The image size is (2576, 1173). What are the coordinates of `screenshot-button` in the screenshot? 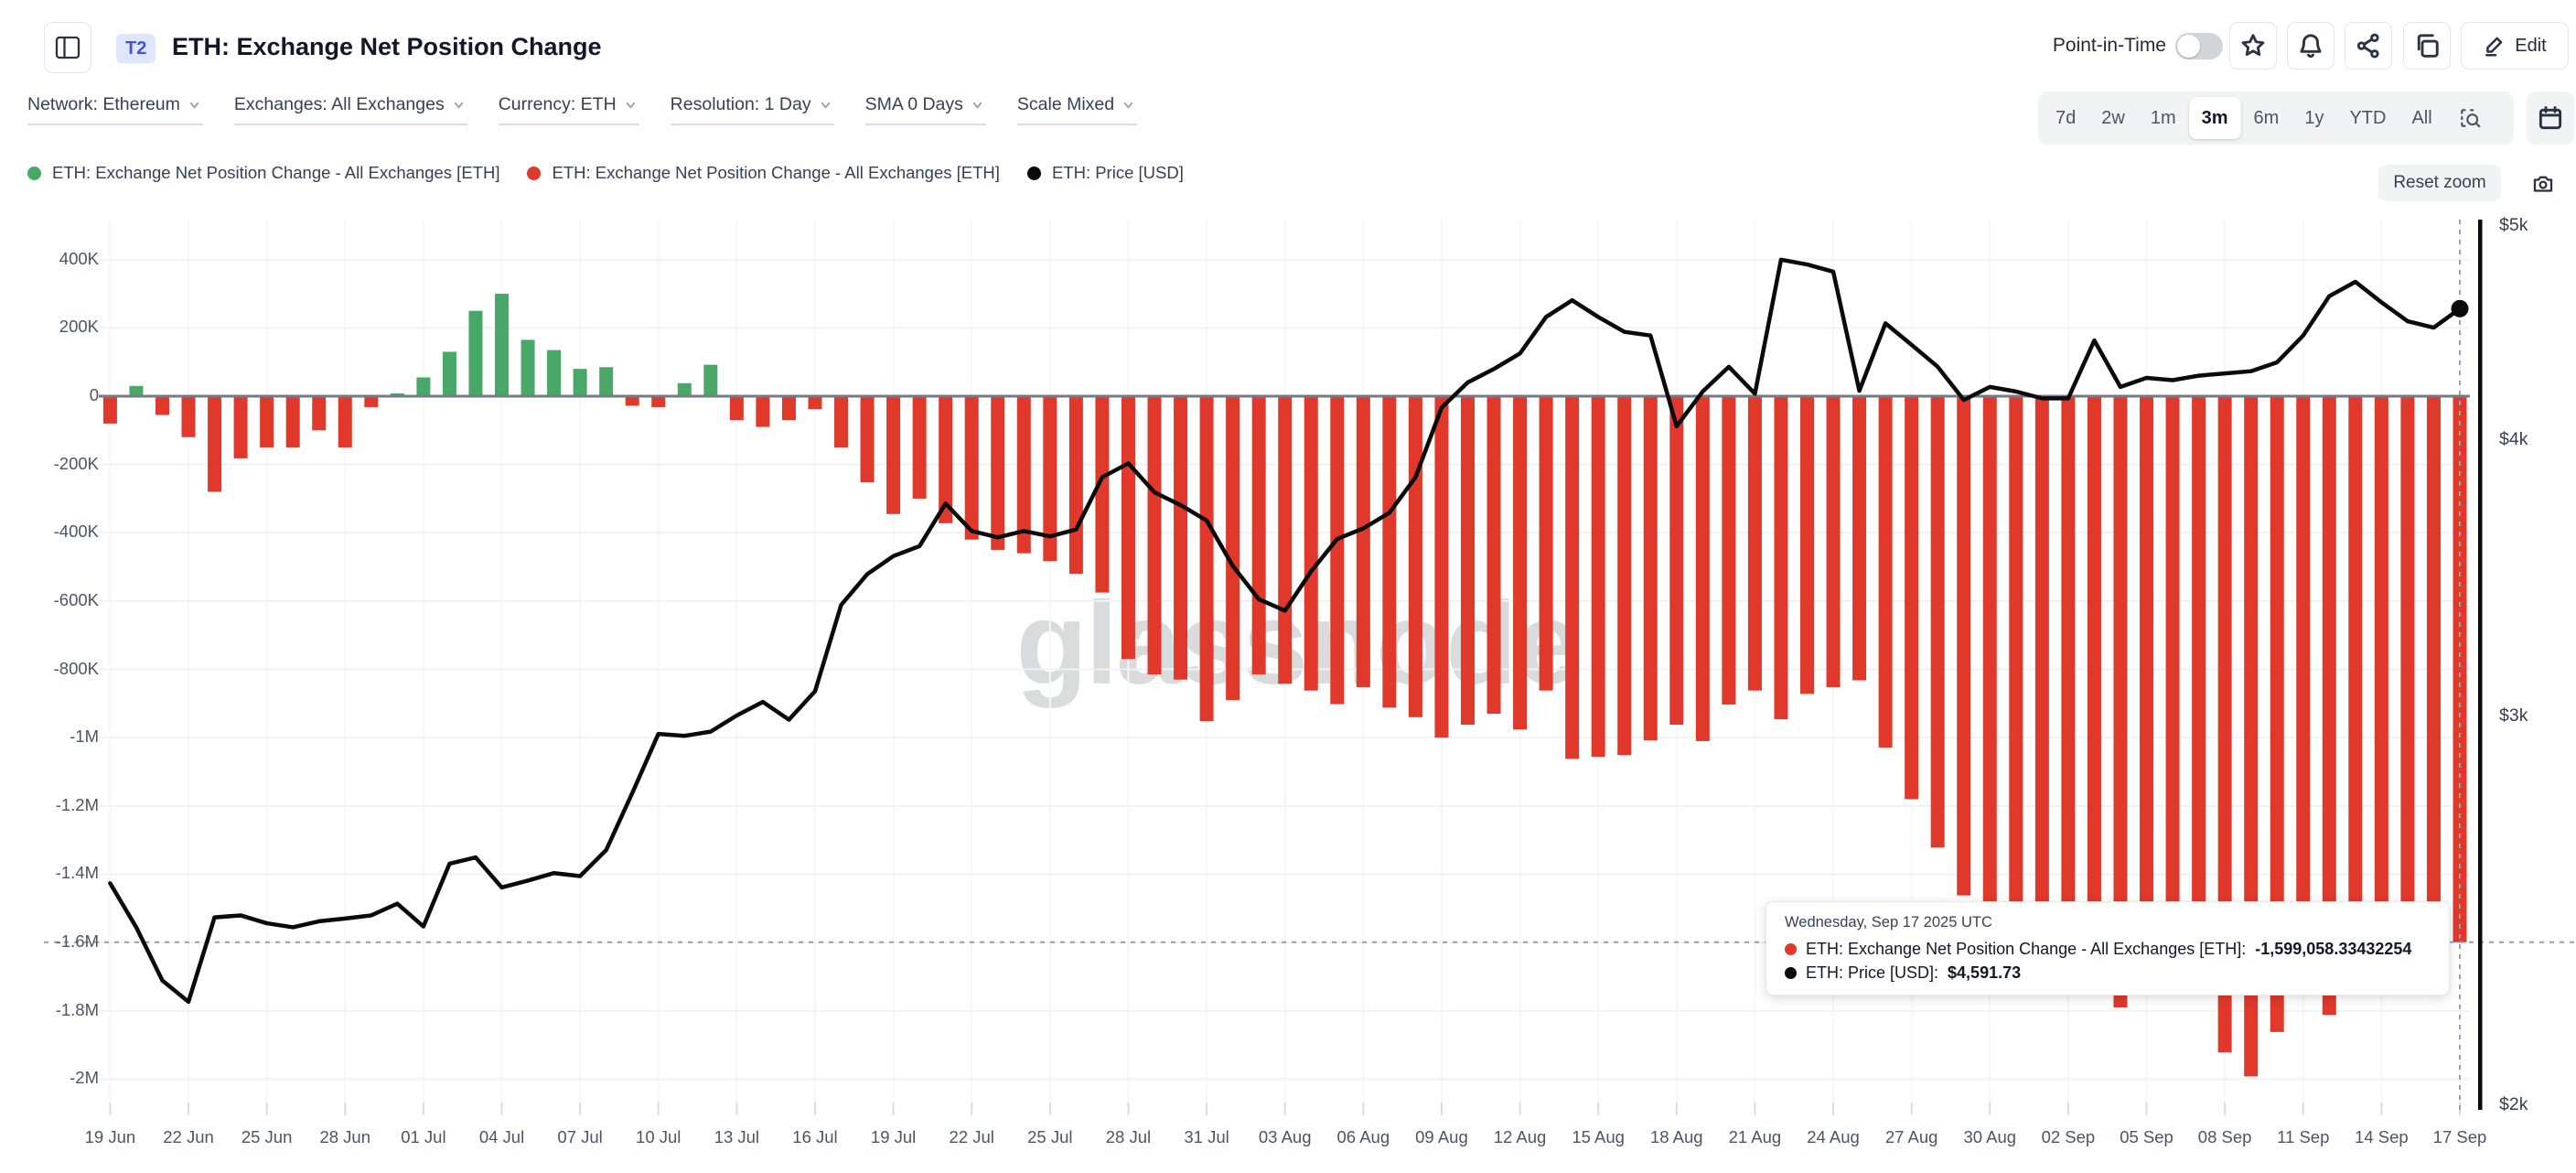 It's located at (2543, 183).